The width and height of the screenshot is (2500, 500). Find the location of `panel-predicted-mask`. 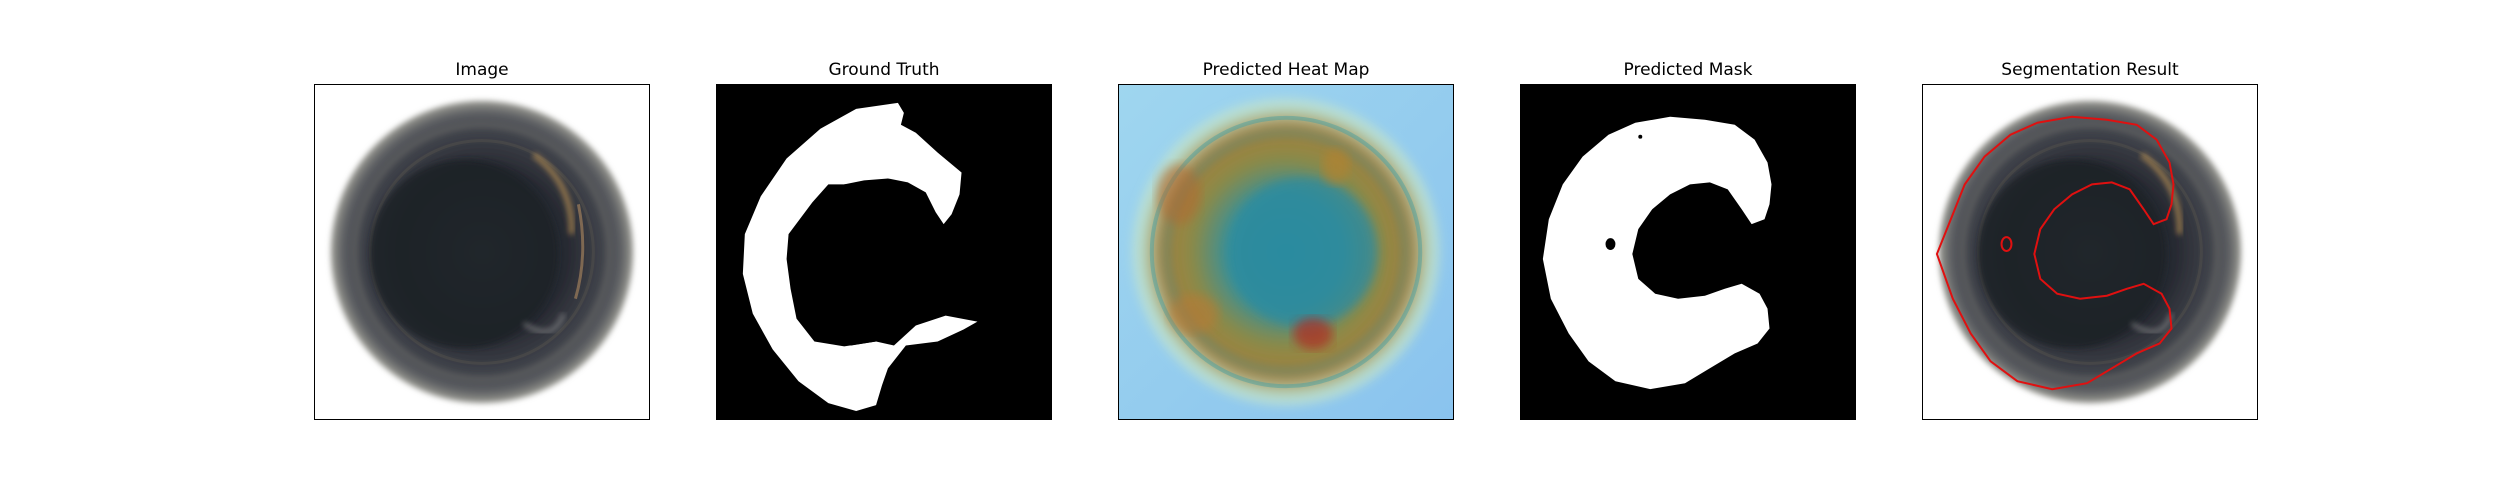

panel-predicted-mask is located at coordinates (1688, 252).